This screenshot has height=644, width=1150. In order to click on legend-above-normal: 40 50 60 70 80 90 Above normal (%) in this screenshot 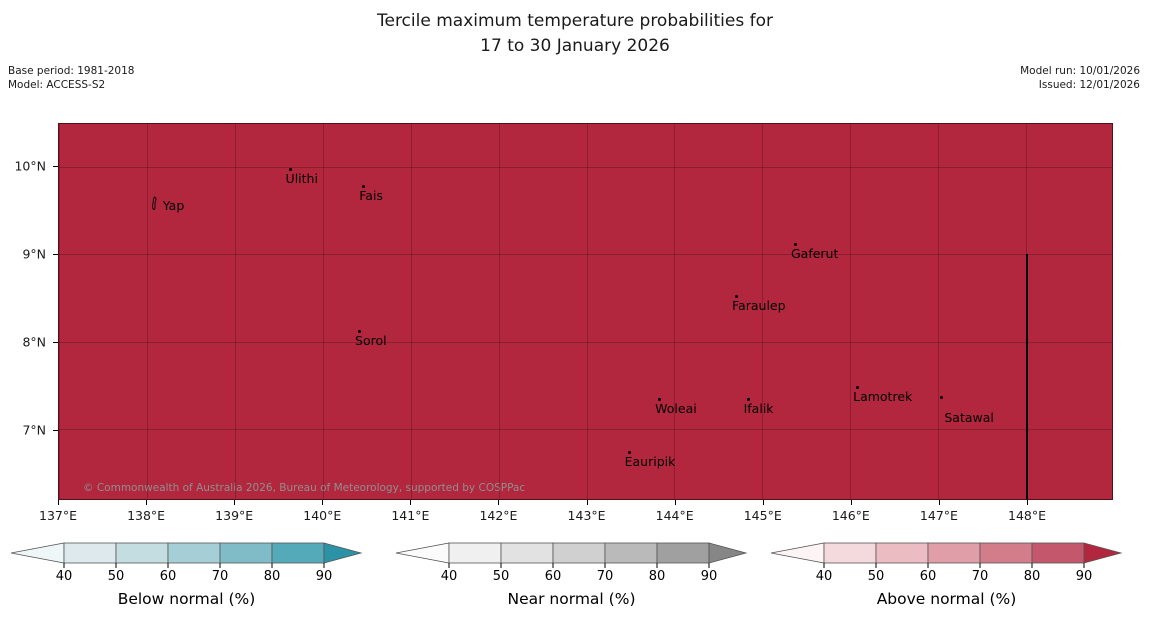, I will do `click(946, 574)`.